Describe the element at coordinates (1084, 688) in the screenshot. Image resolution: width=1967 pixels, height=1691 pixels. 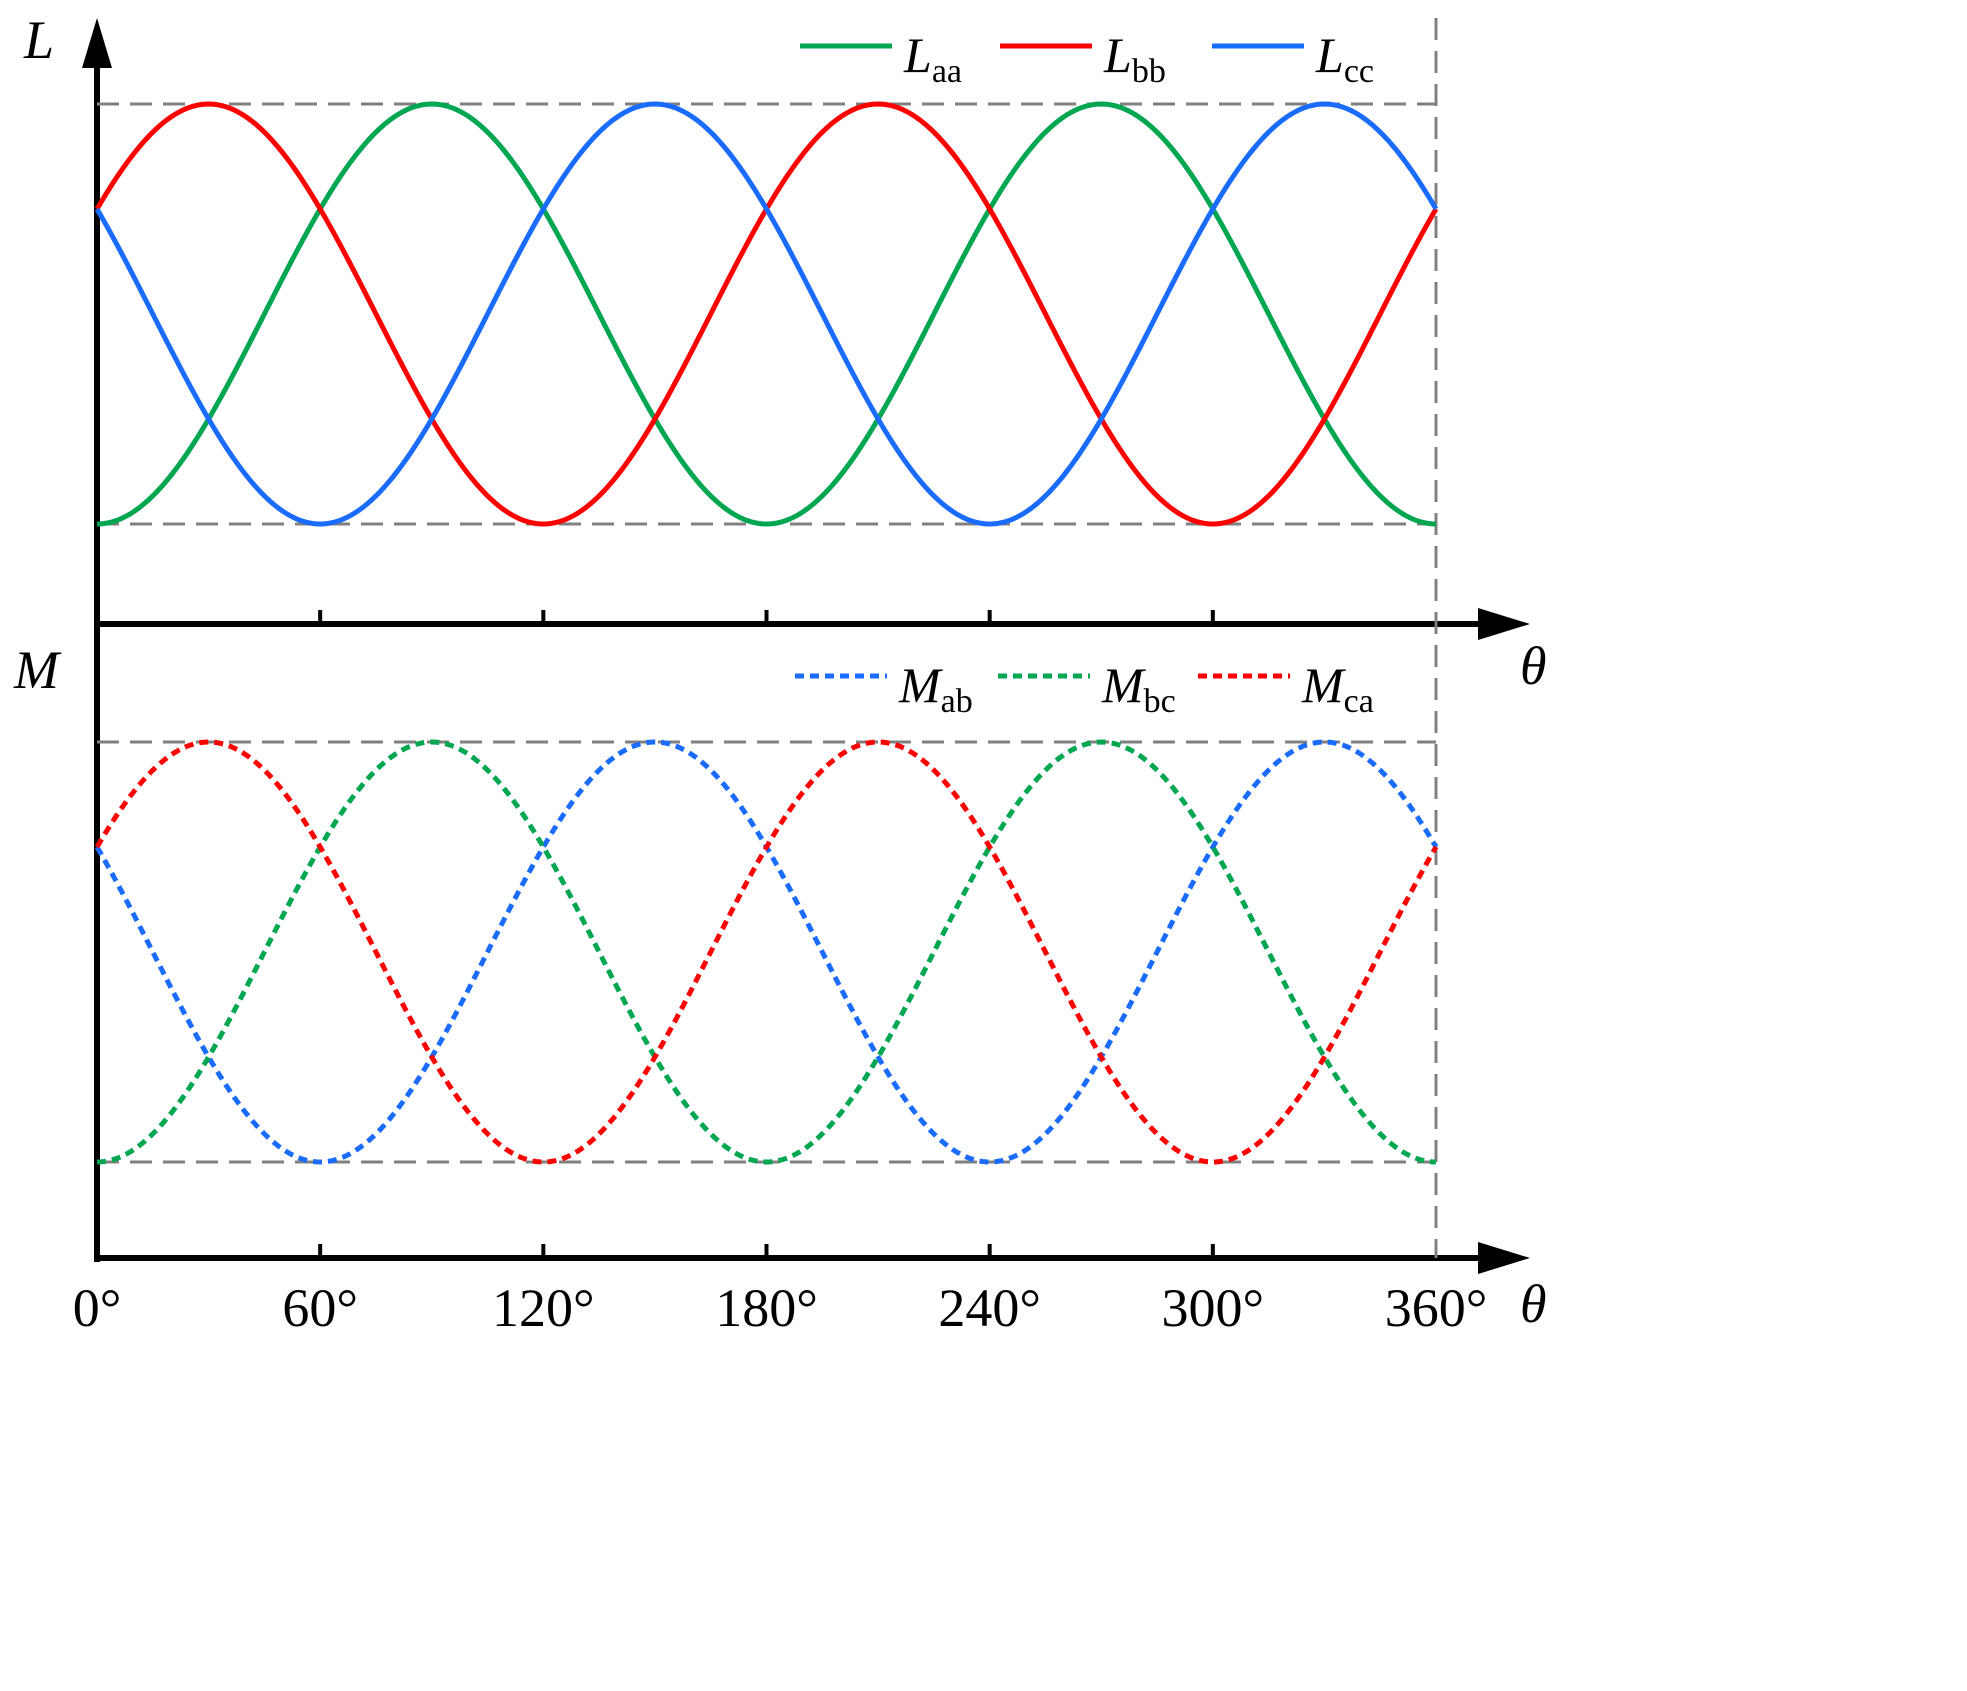
I see `lower-legend: Mab Mbc Mca` at that location.